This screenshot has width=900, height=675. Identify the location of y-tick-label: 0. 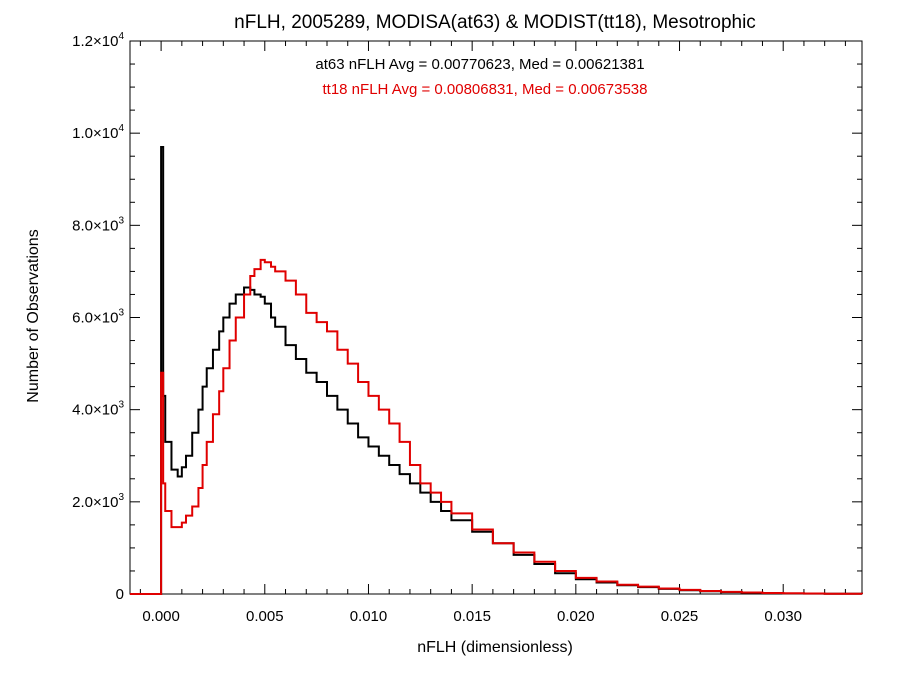
(120, 594).